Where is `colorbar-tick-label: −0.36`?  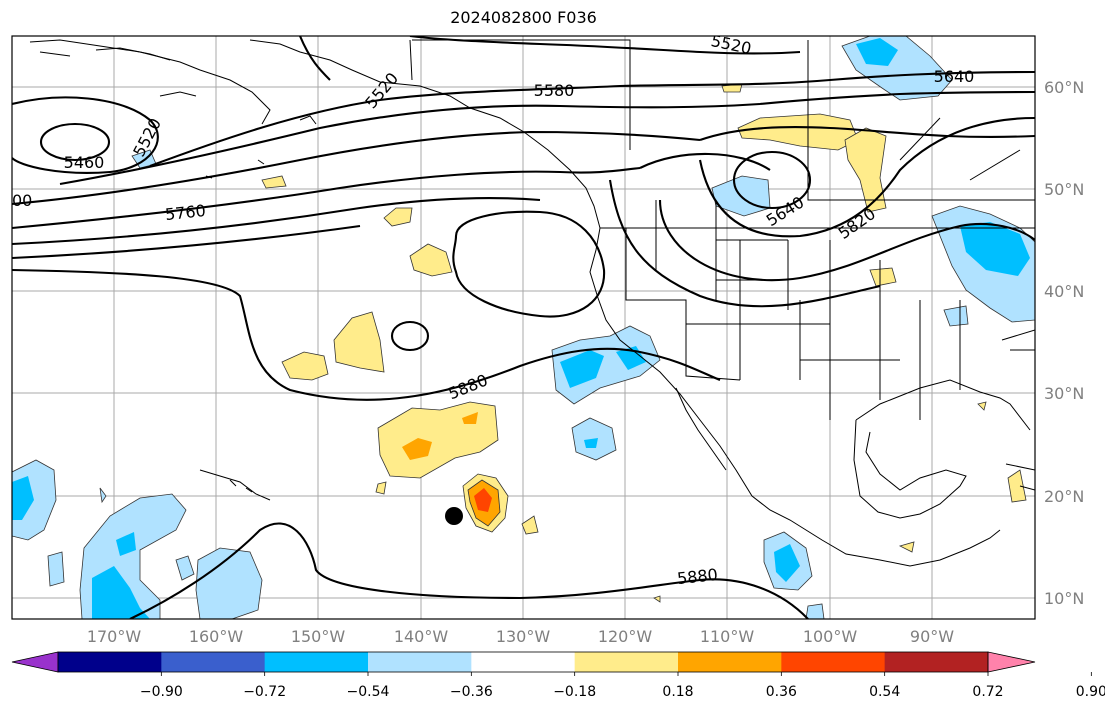 colorbar-tick-label: −0.36 is located at coordinates (471, 692).